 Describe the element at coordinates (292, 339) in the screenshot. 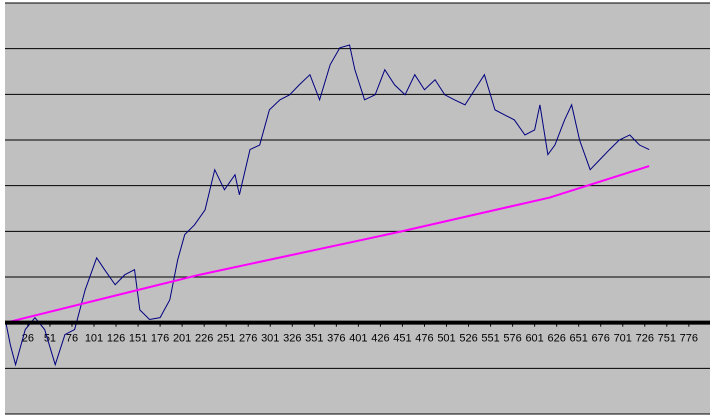

I see `x-tick-label: 326` at that location.